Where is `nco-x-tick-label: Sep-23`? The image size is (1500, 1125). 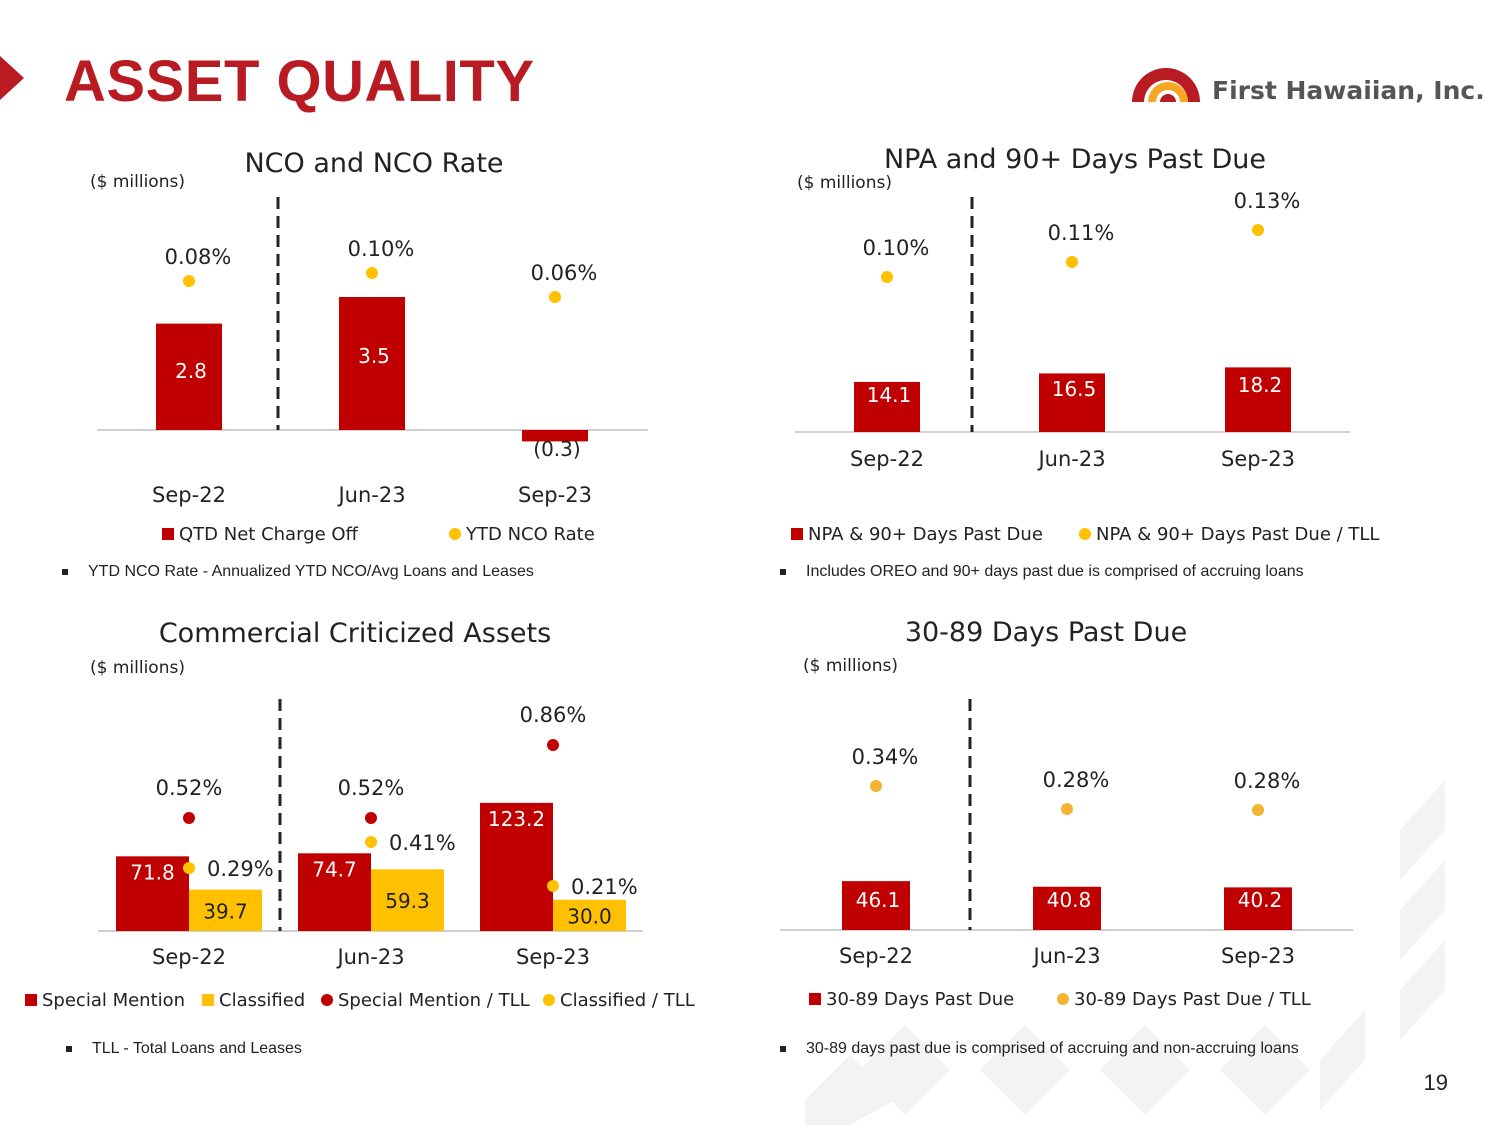 nco-x-tick-label: Sep-23 is located at coordinates (555, 495).